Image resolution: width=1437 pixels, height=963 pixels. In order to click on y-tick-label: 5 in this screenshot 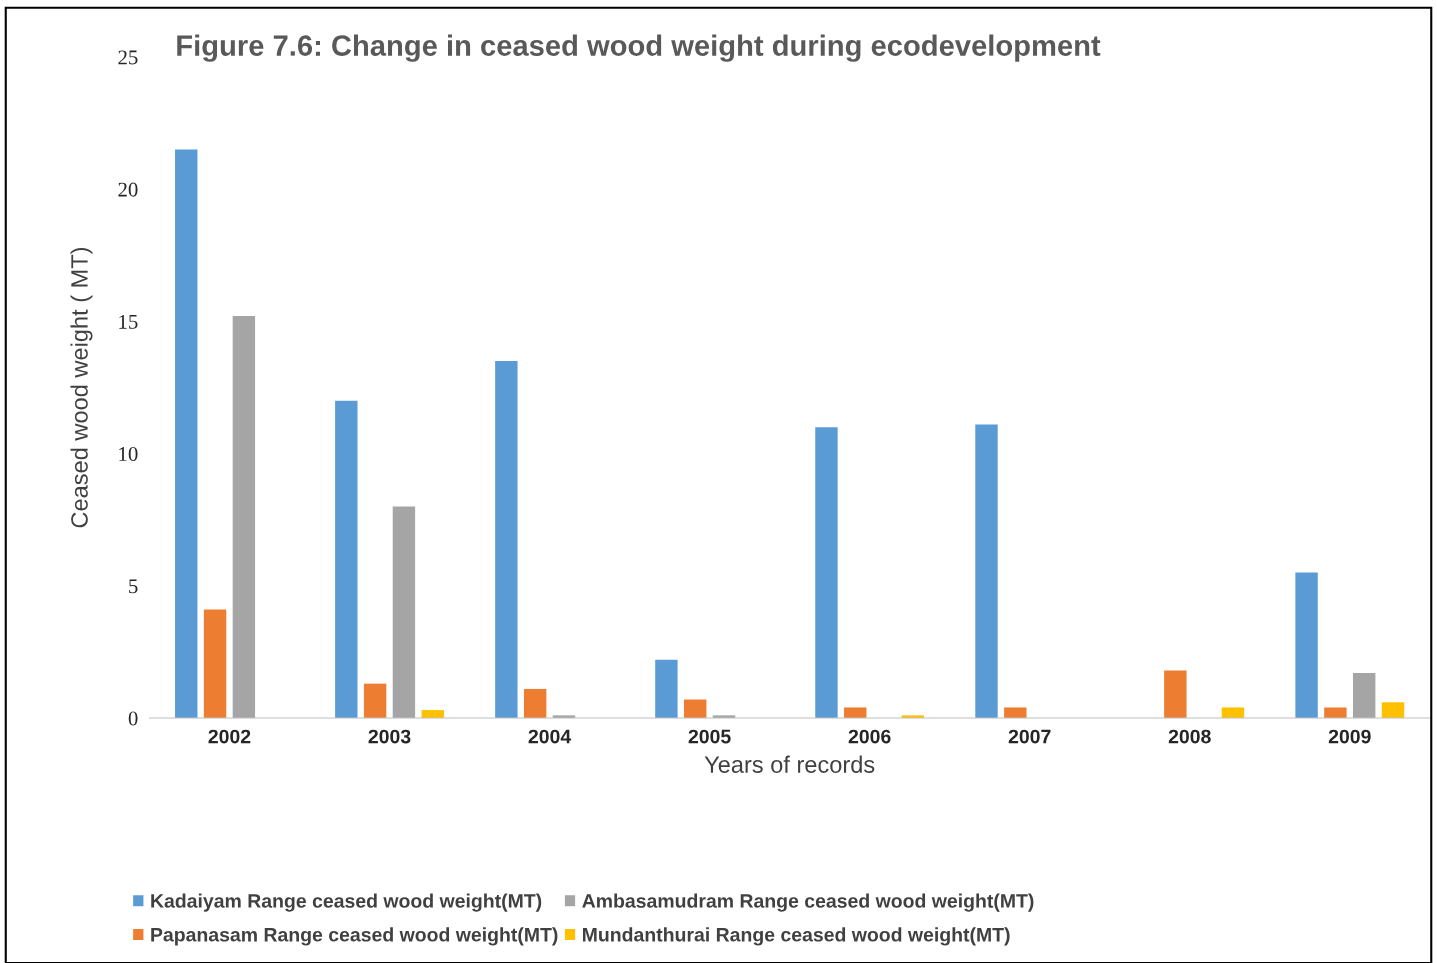, I will do `click(133, 586)`.